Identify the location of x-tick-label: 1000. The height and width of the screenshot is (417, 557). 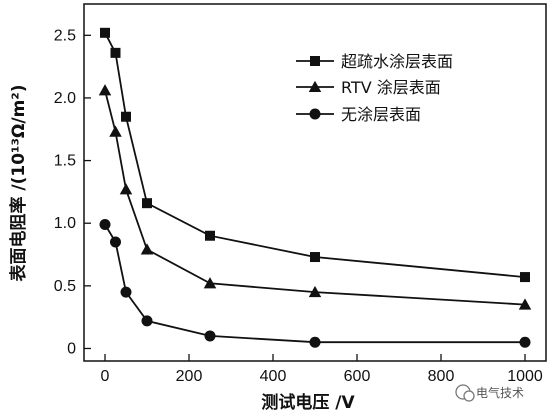
(525, 376).